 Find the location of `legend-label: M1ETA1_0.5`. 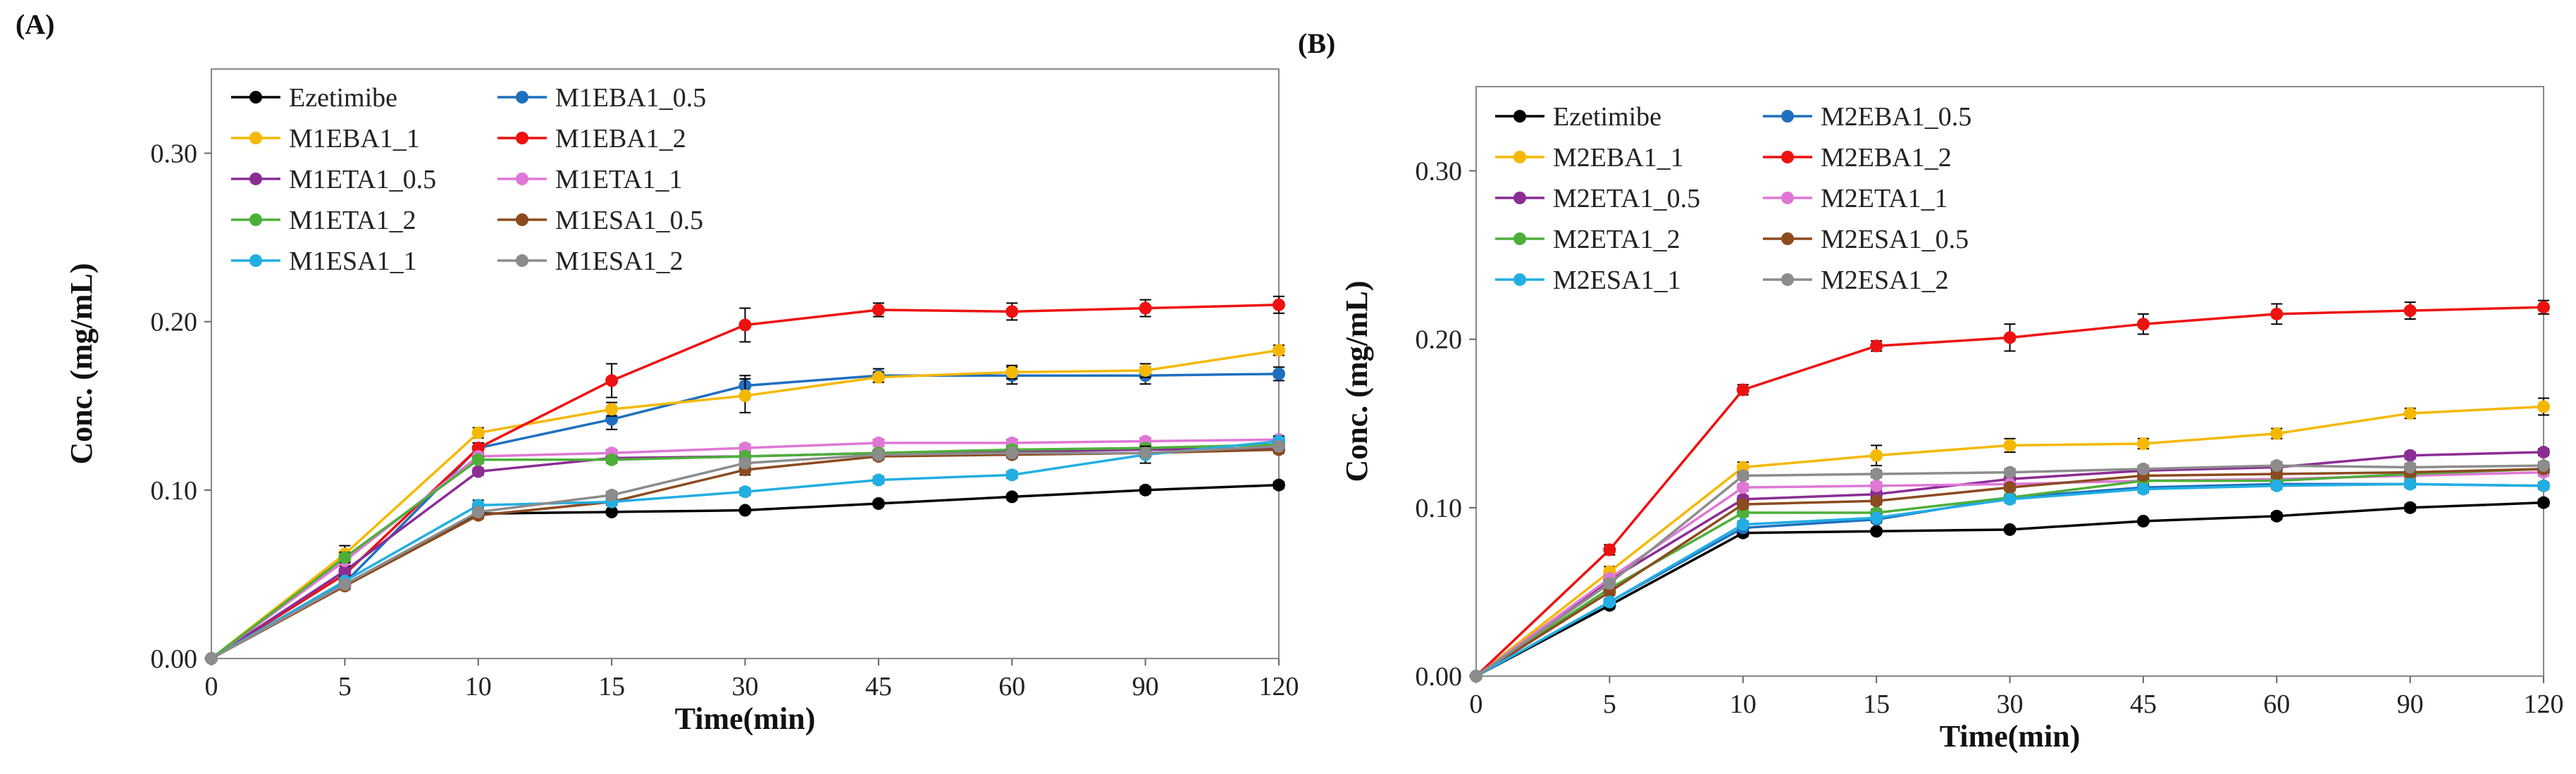

legend-label: M1ETA1_0.5 is located at coordinates (362, 179).